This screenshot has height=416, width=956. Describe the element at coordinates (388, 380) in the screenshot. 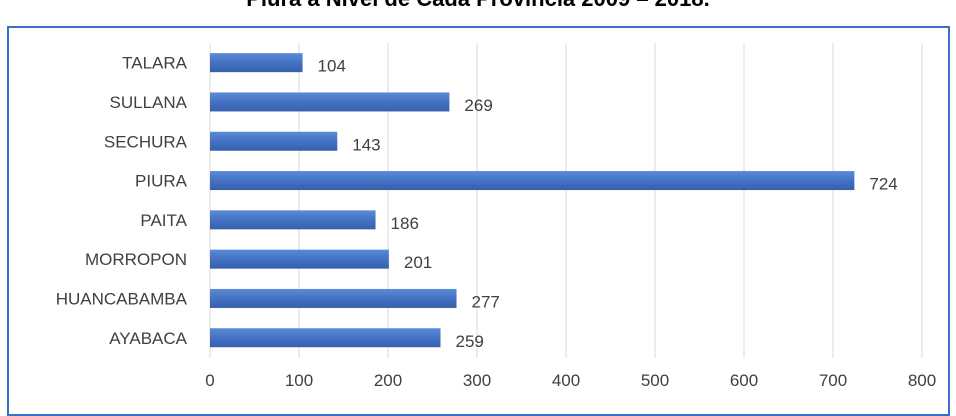

I see `x-tick-label: 200` at that location.